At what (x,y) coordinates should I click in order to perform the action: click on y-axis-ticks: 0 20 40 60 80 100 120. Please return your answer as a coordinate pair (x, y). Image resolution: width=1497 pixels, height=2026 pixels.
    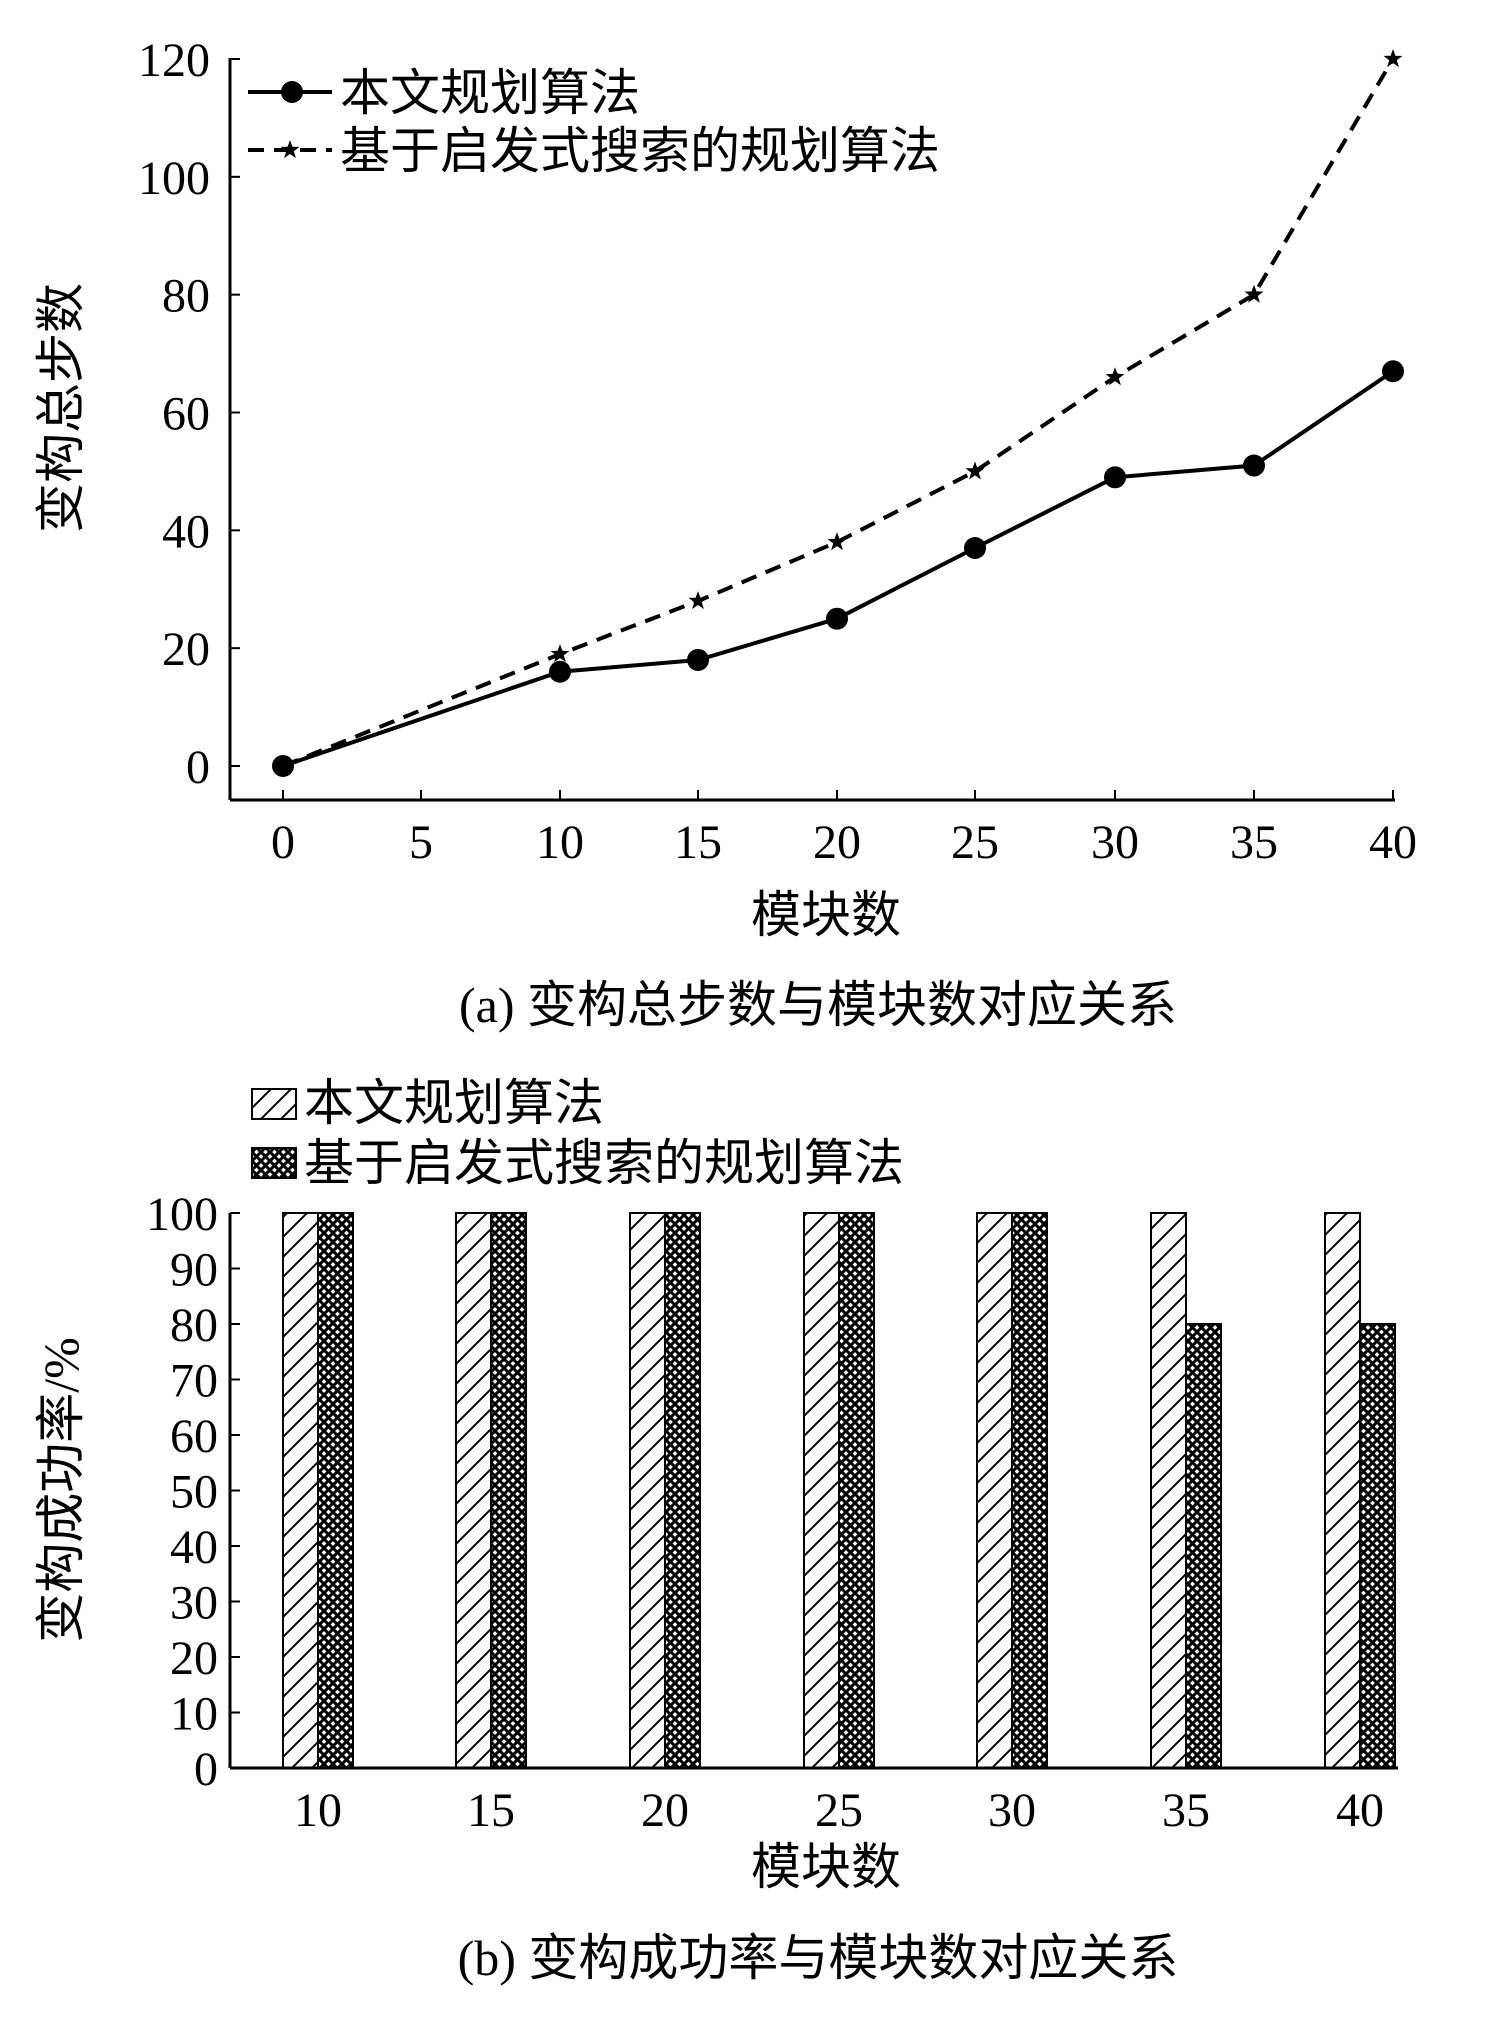
    Looking at the image, I should click on (189, 414).